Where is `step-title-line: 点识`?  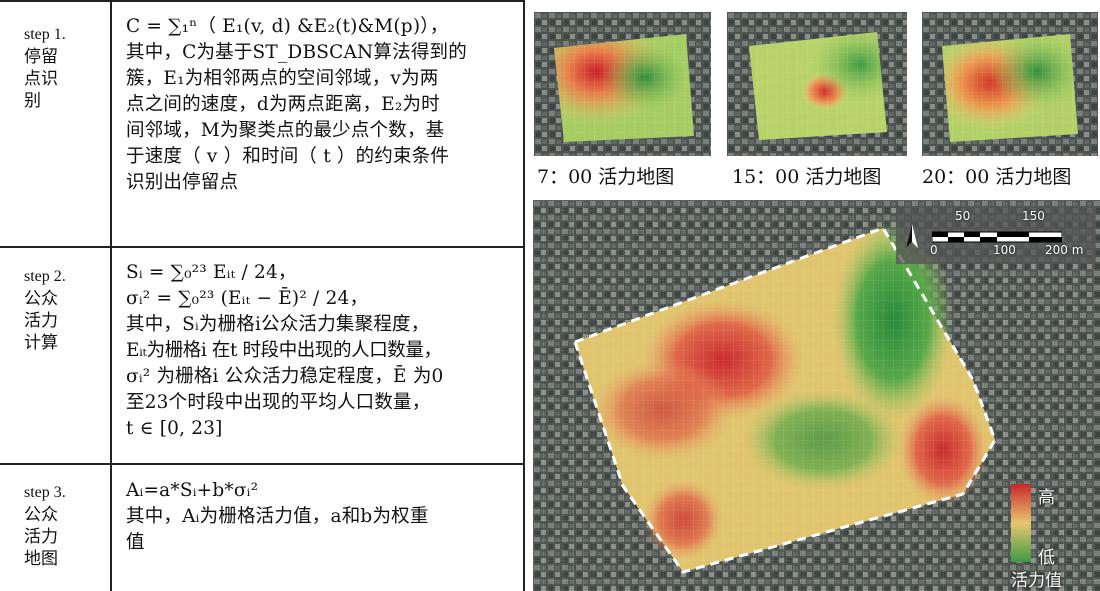
step-title-line: 点识 is located at coordinates (41, 79).